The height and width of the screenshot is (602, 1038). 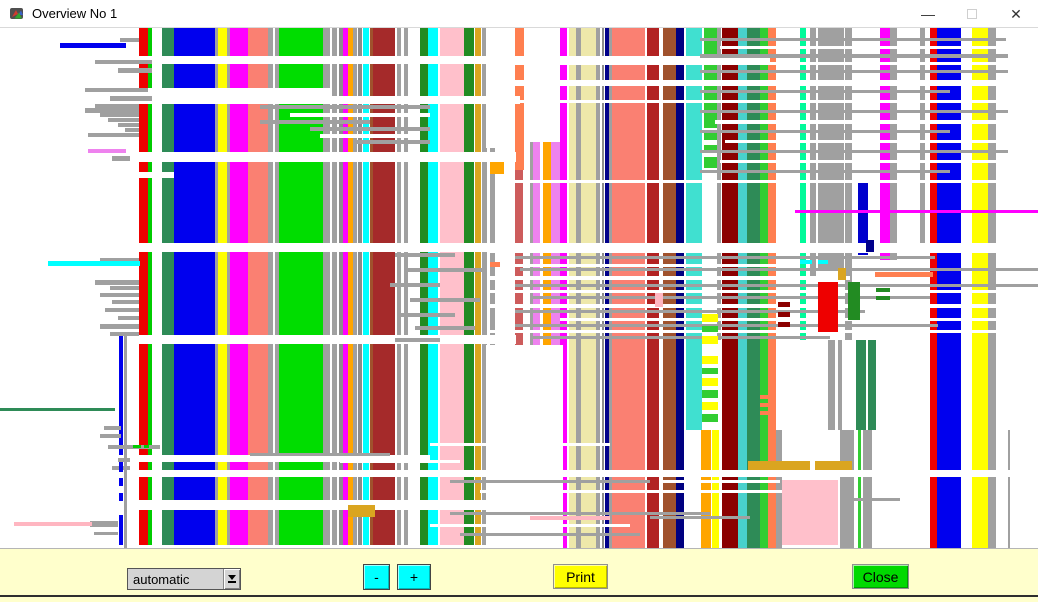 What do you see at coordinates (519, 575) in the screenshot?
I see `bottom-toolbar: automatic - + Print Close` at bounding box center [519, 575].